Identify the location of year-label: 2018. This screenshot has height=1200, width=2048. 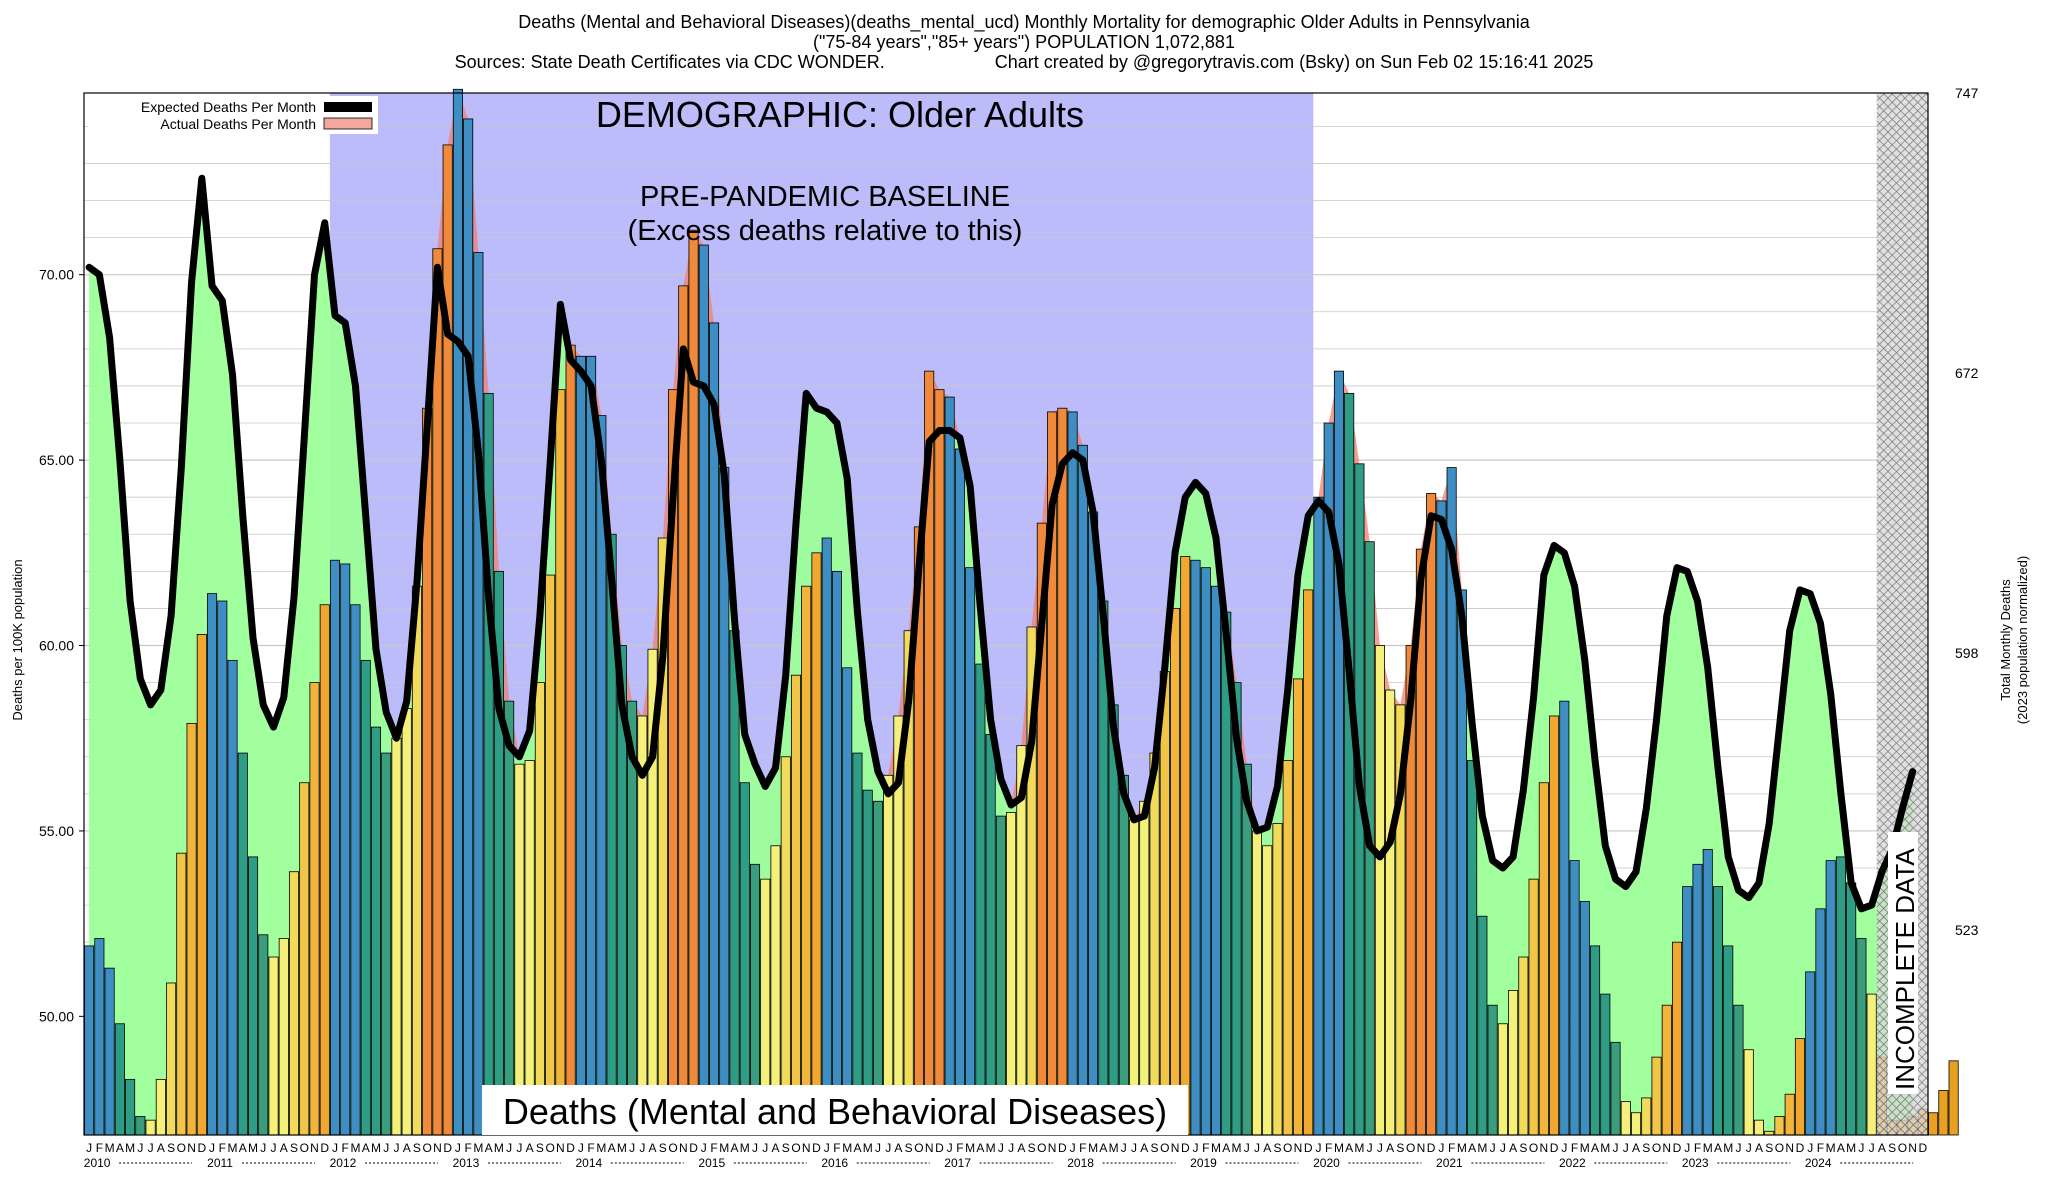
(1080, 1163).